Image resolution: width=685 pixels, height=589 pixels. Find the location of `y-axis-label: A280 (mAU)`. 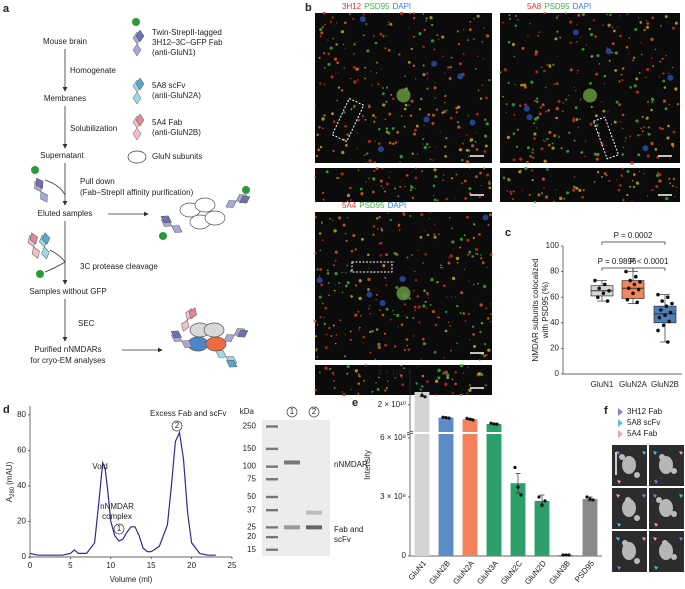

y-axis-label: A280 (mAU) is located at coordinates (10, 481).